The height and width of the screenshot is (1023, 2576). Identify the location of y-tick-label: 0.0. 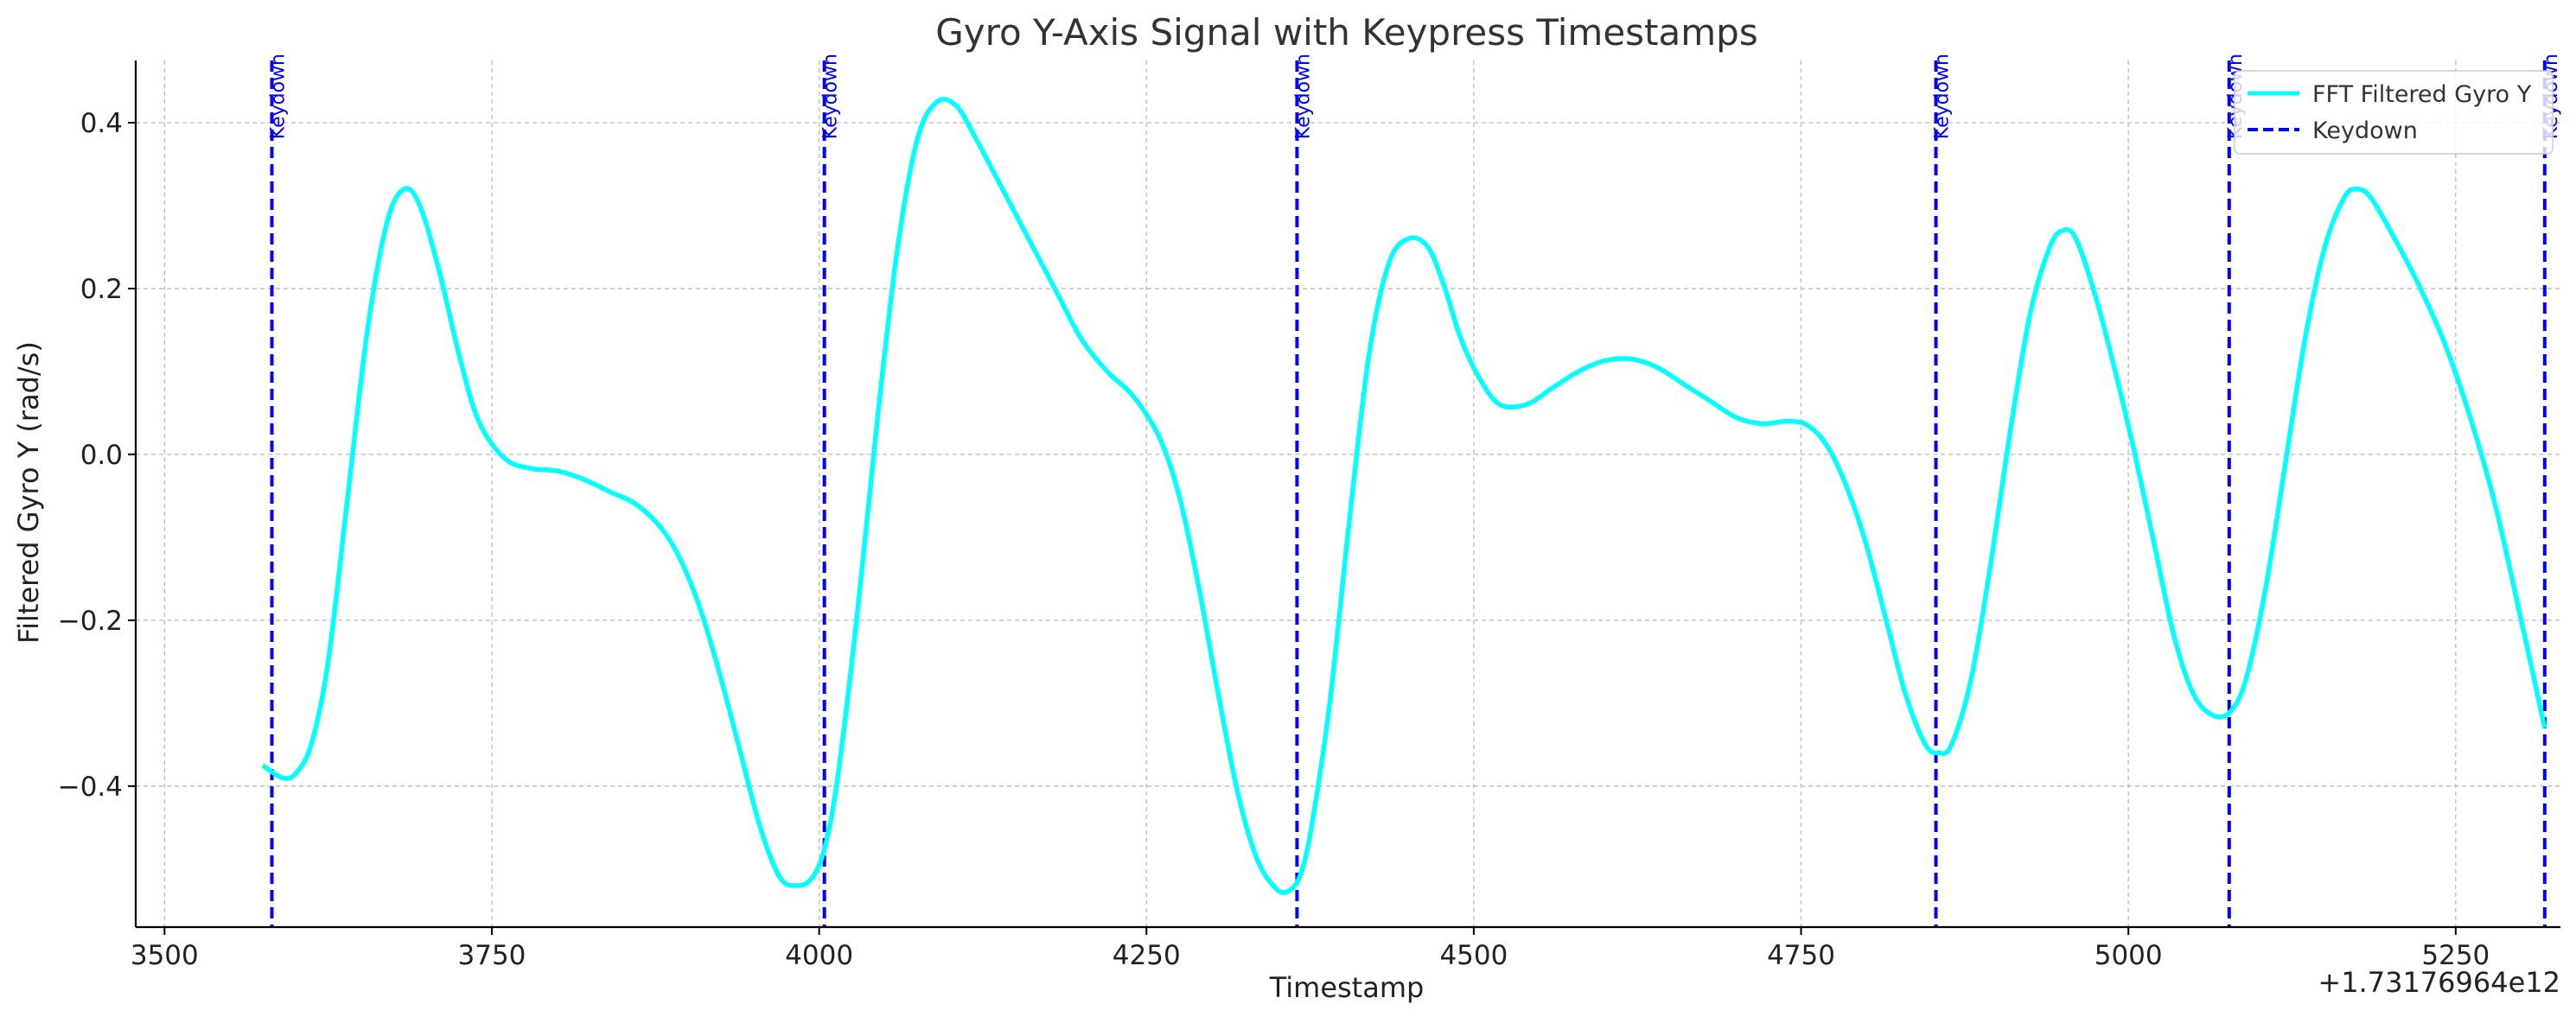
(101, 456).